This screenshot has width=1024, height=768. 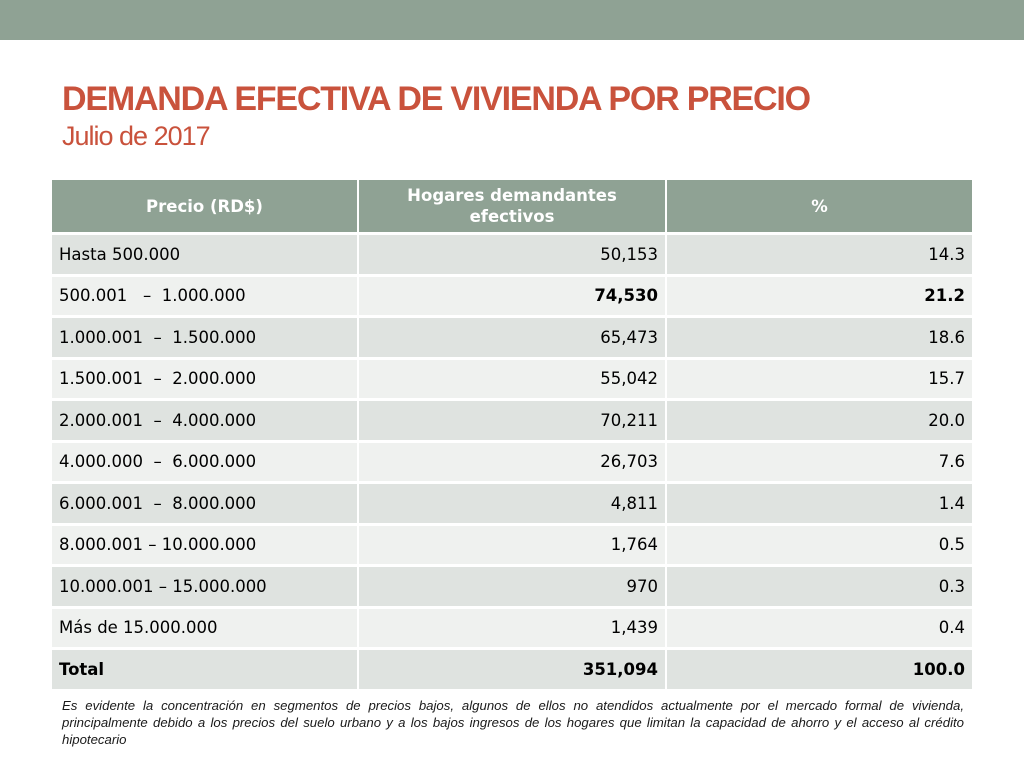 I want to click on cell-precio: 1.000.001 – 1.500.000, so click(x=205, y=338).